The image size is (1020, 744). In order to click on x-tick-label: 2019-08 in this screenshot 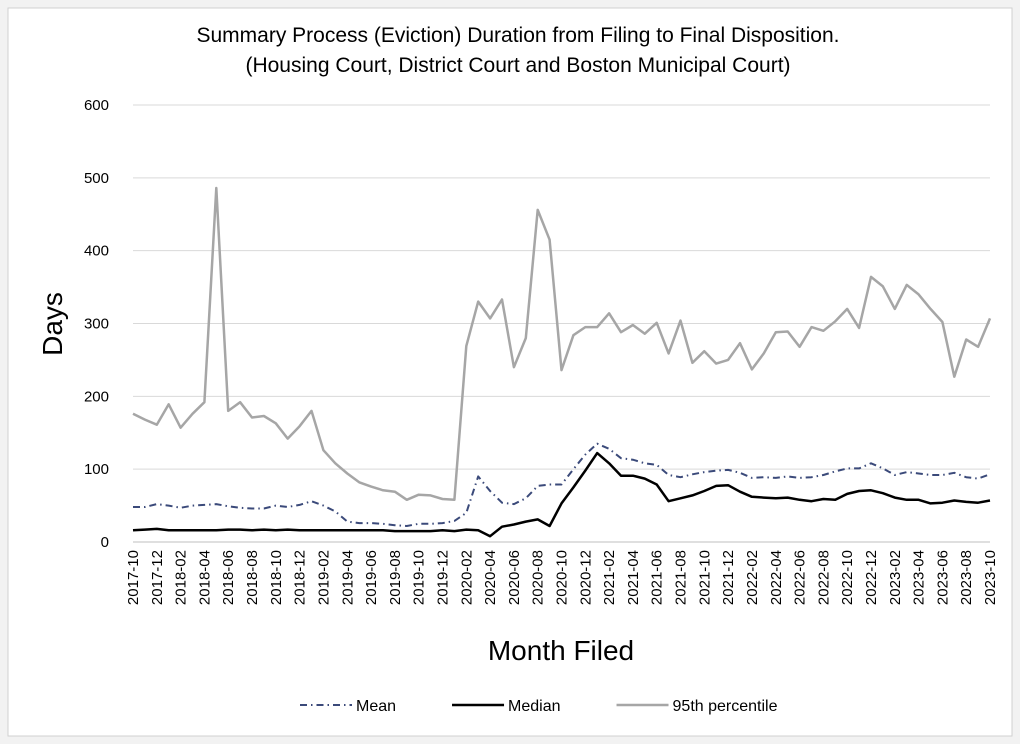, I will do `click(395, 577)`.